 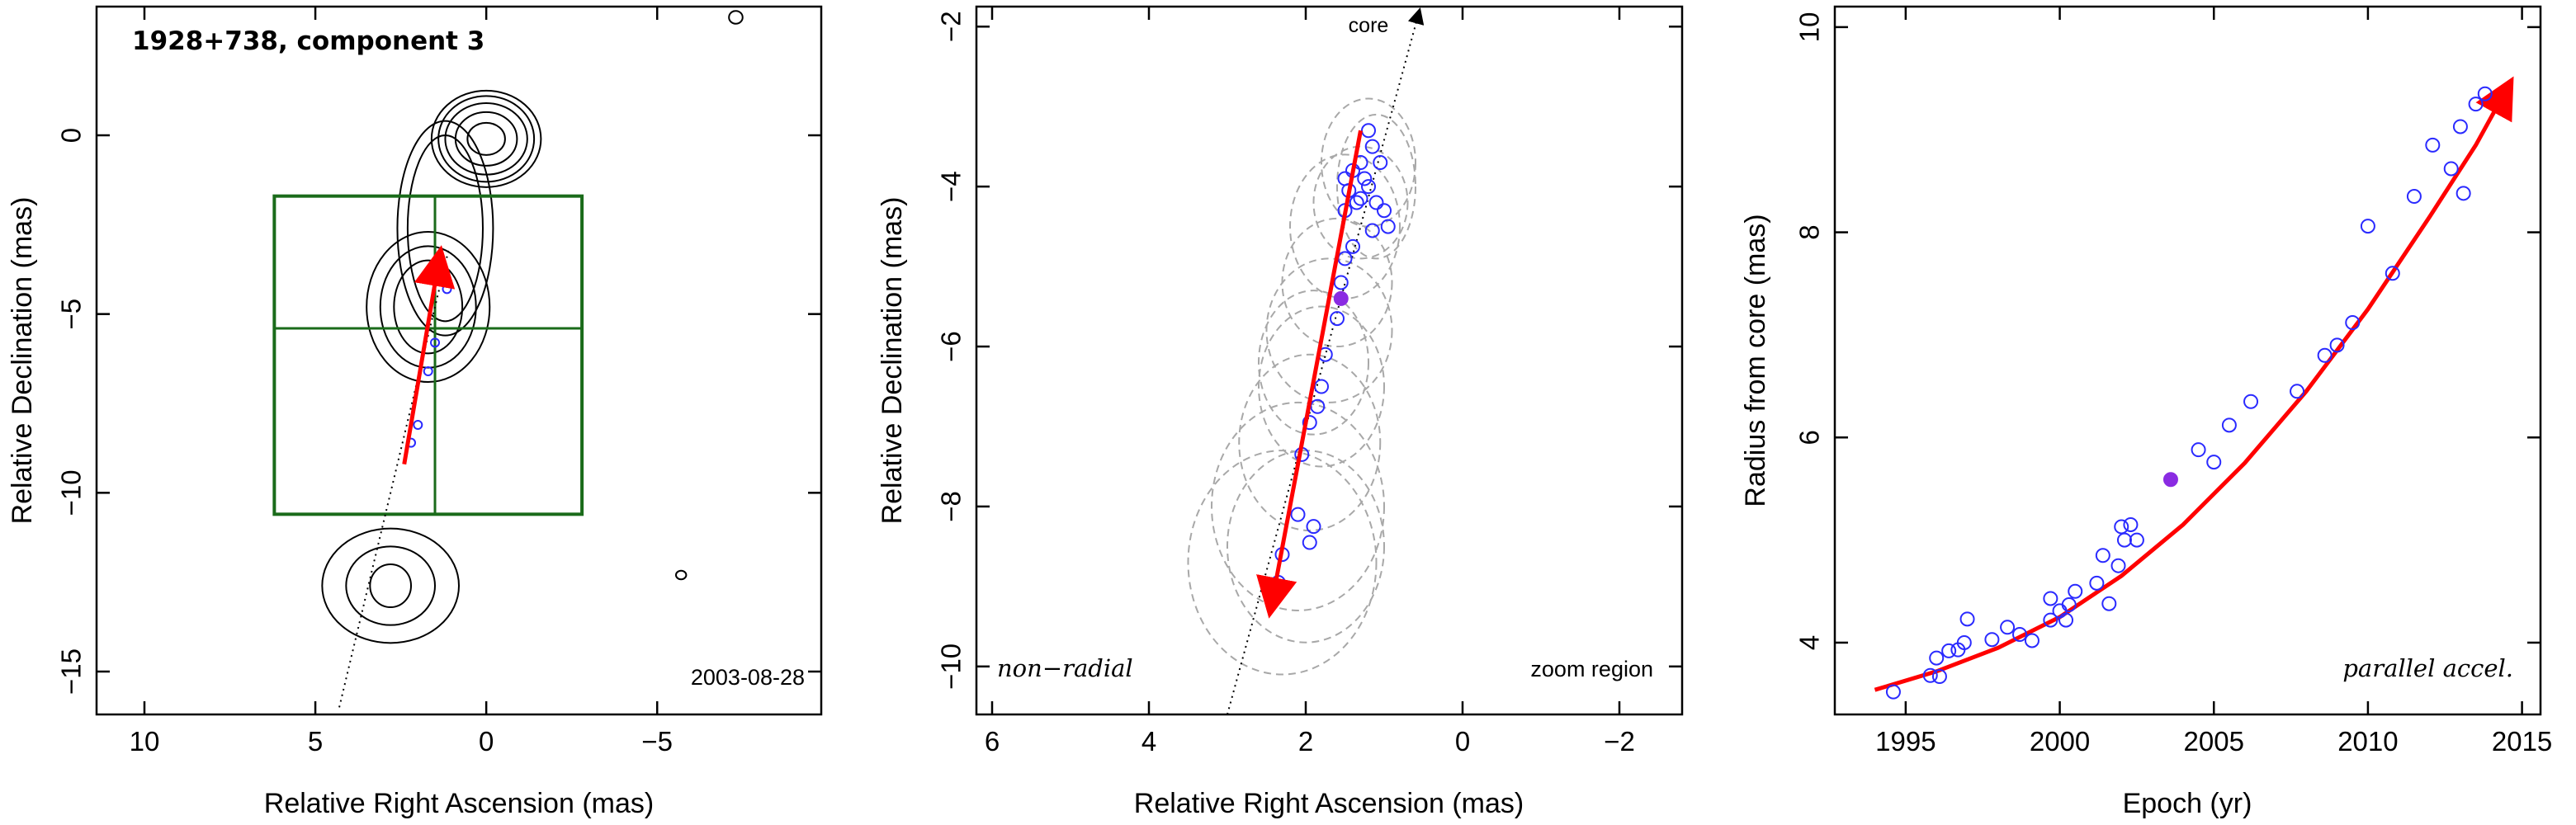 What do you see at coordinates (145, 741) in the screenshot?
I see `x-tick-label: 10` at bounding box center [145, 741].